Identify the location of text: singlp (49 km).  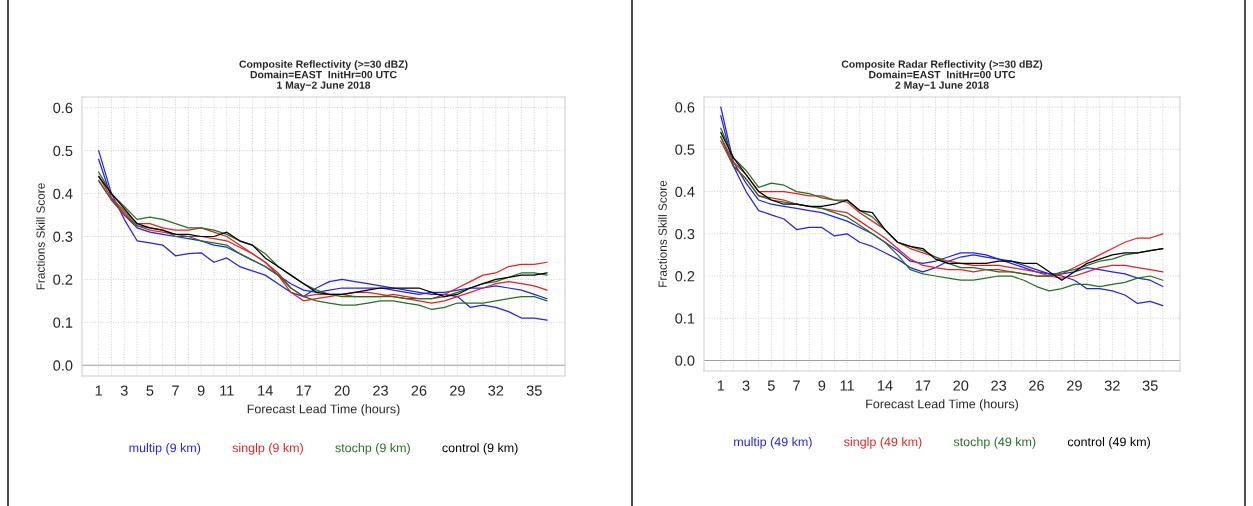
(883, 443).